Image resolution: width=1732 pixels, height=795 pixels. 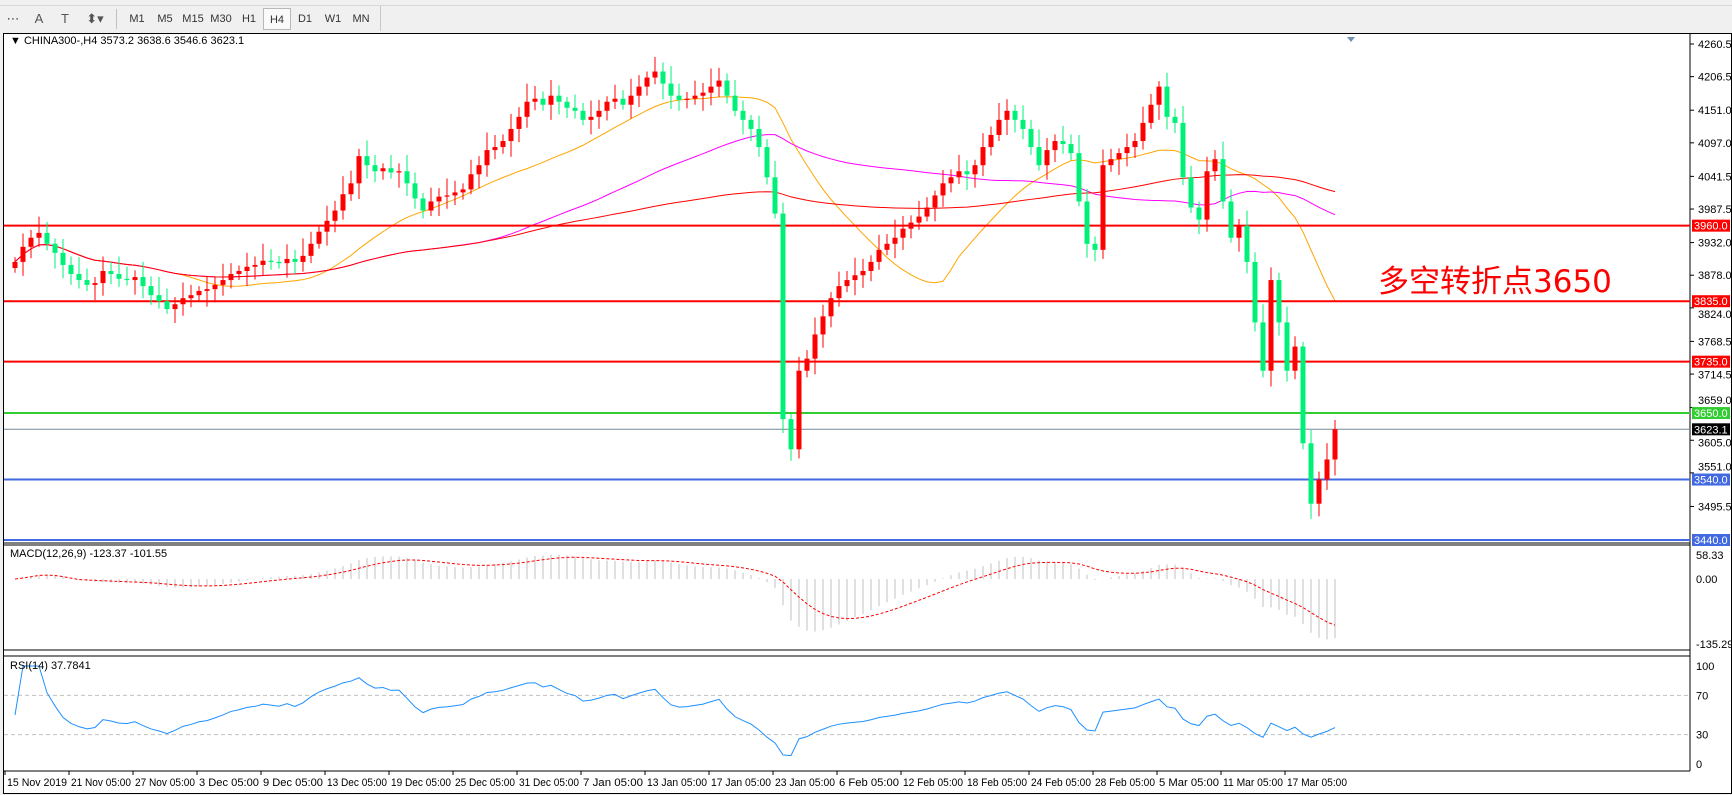 I want to click on time-tick-label: 7 Jan 05:00, so click(x=613, y=783).